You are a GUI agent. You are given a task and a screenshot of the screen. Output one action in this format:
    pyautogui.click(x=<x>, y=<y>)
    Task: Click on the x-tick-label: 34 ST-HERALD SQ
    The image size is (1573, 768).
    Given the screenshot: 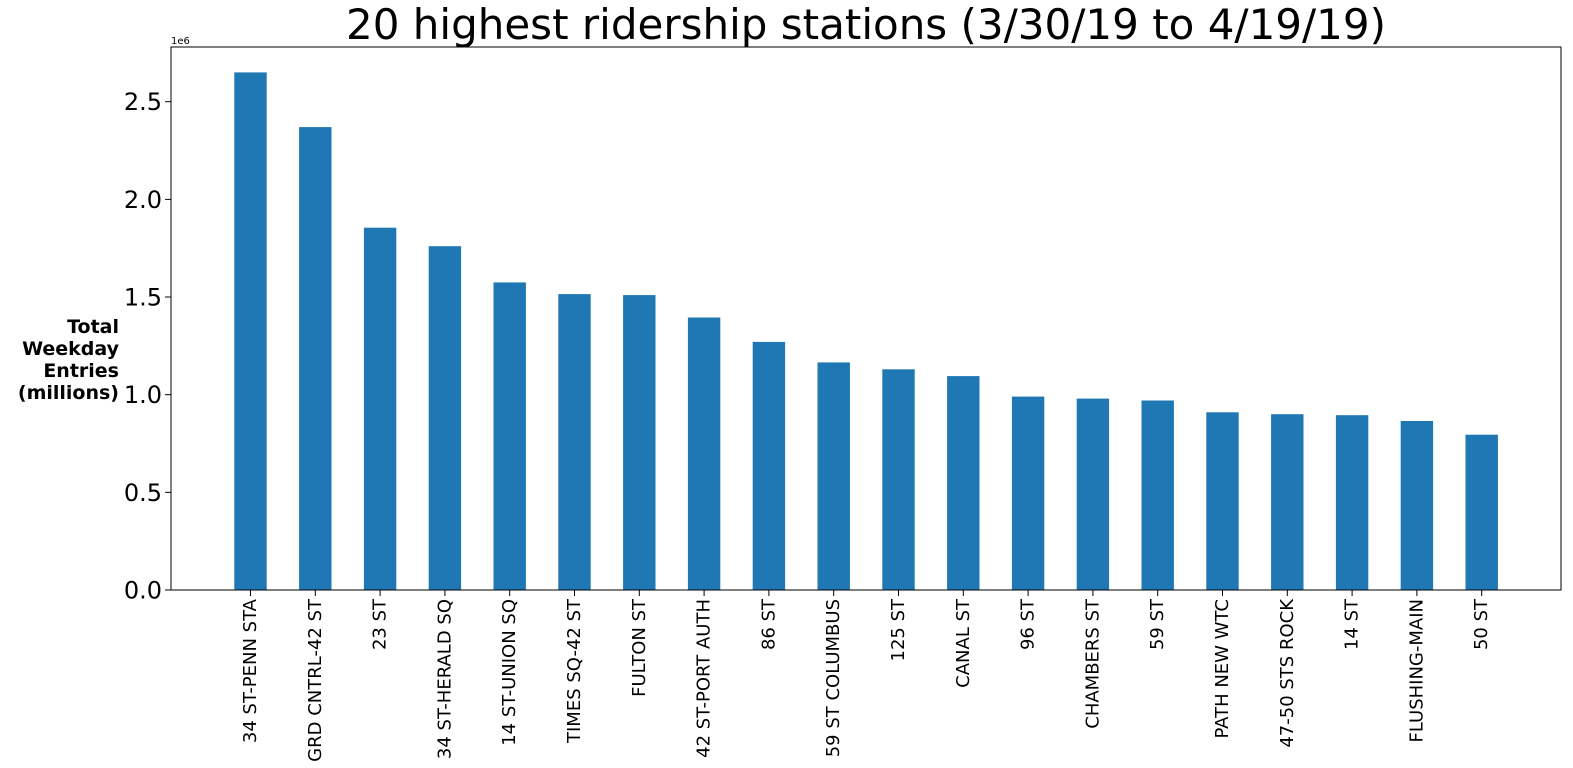 What is the action you would take?
    pyautogui.click(x=444, y=679)
    